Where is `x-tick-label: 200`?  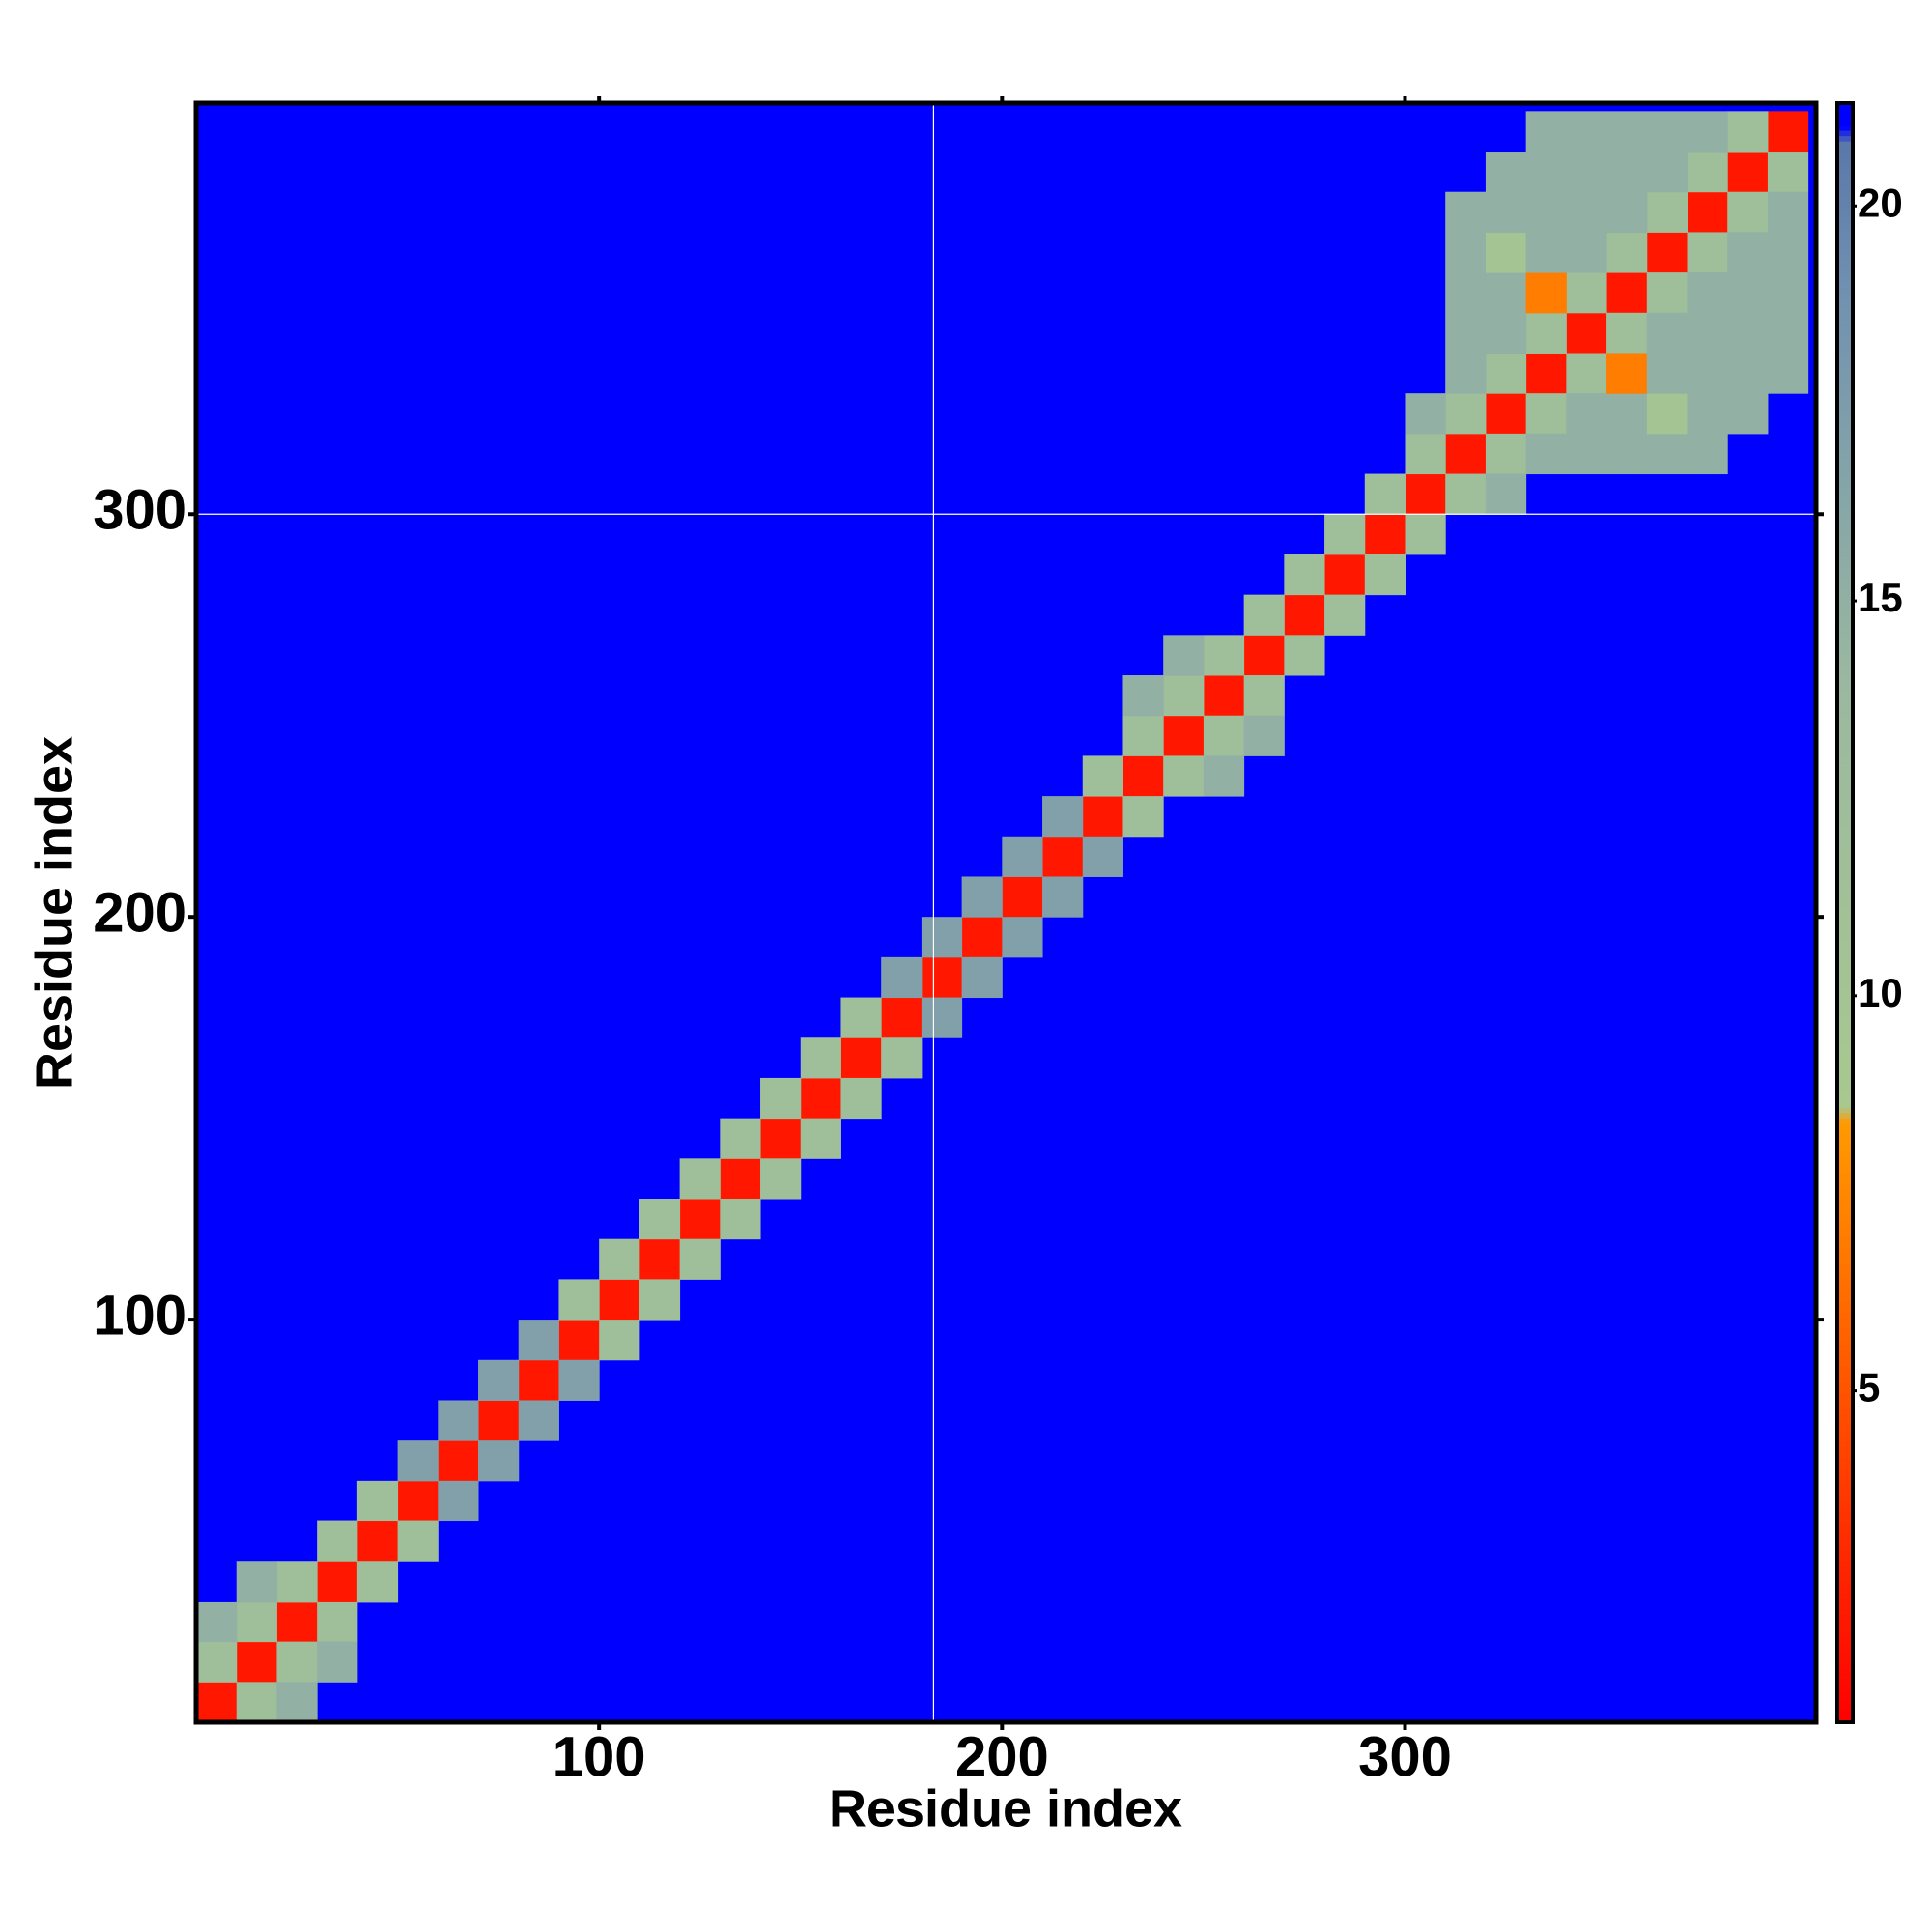 x-tick-label: 200 is located at coordinates (1002, 1756).